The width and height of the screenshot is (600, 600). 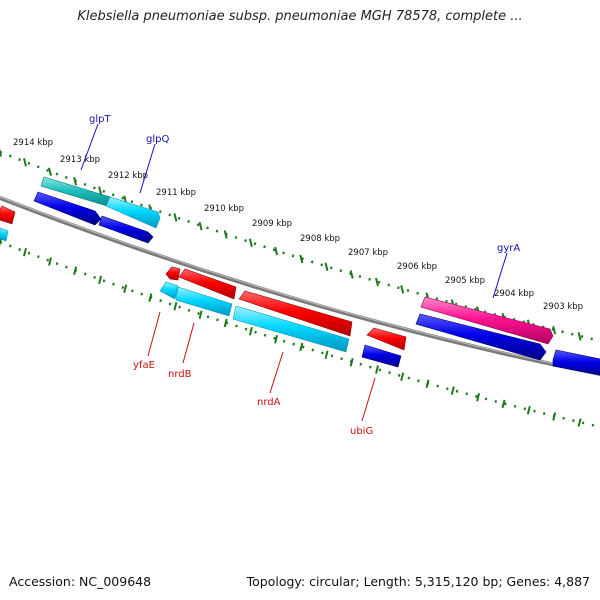 I want to click on kbp-label: 2914 kbp, so click(x=33, y=143).